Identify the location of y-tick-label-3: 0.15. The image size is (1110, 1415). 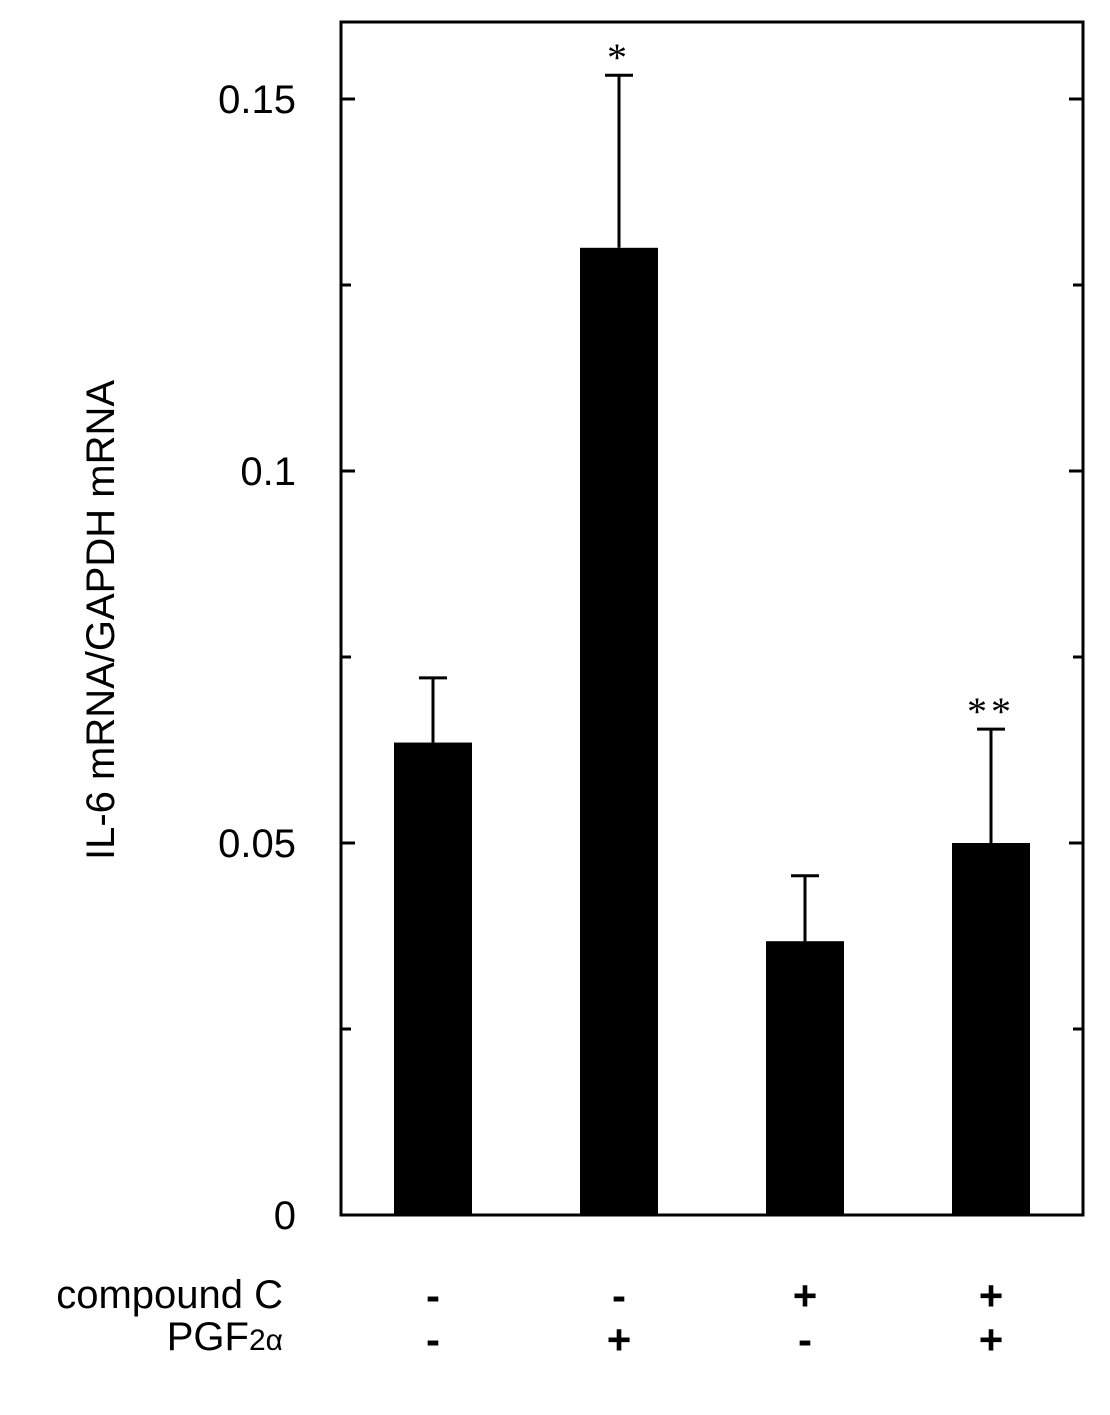
(257, 100).